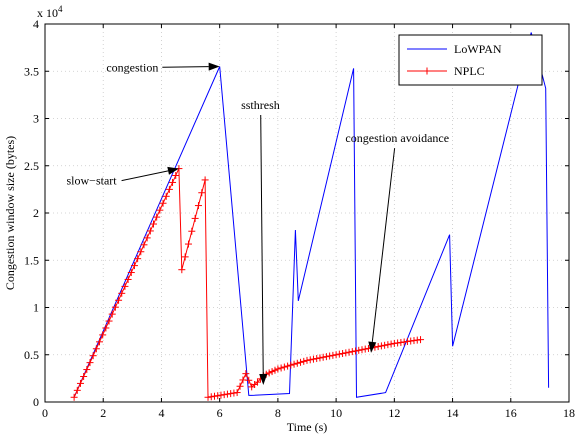  What do you see at coordinates (397, 138) in the screenshot?
I see `annotation-label: congestion avoidance` at bounding box center [397, 138].